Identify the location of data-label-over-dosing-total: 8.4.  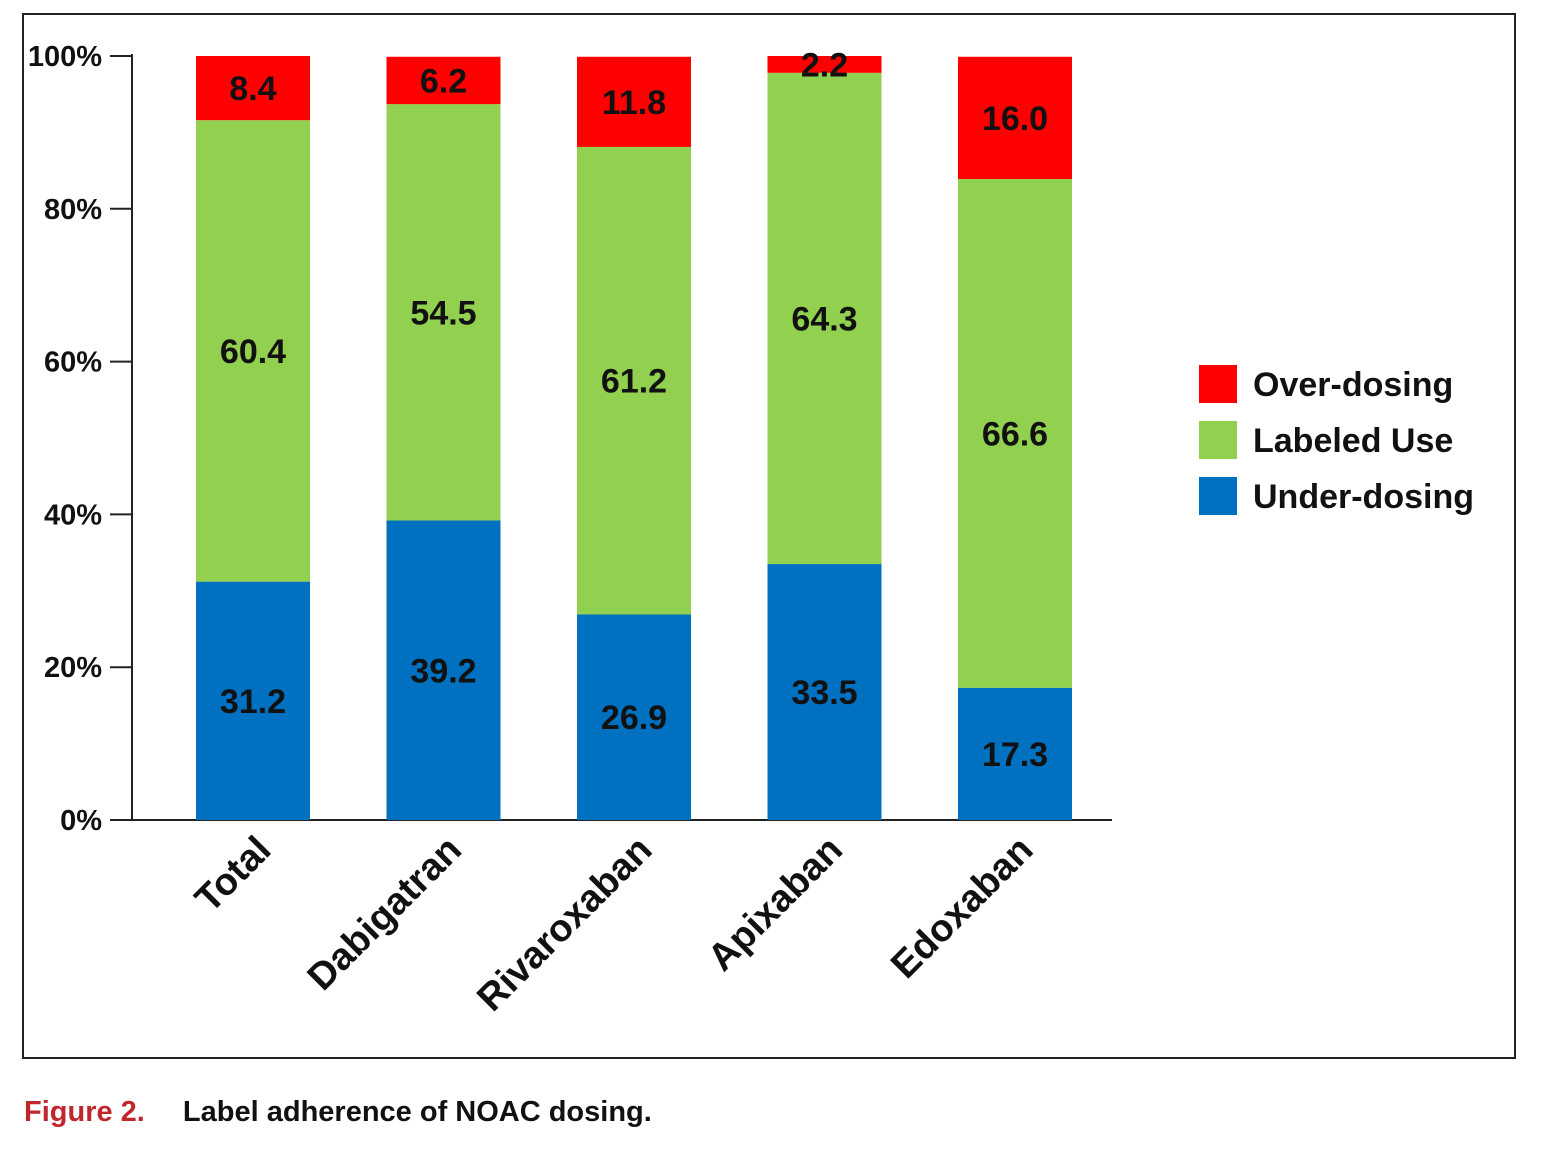
(252, 89).